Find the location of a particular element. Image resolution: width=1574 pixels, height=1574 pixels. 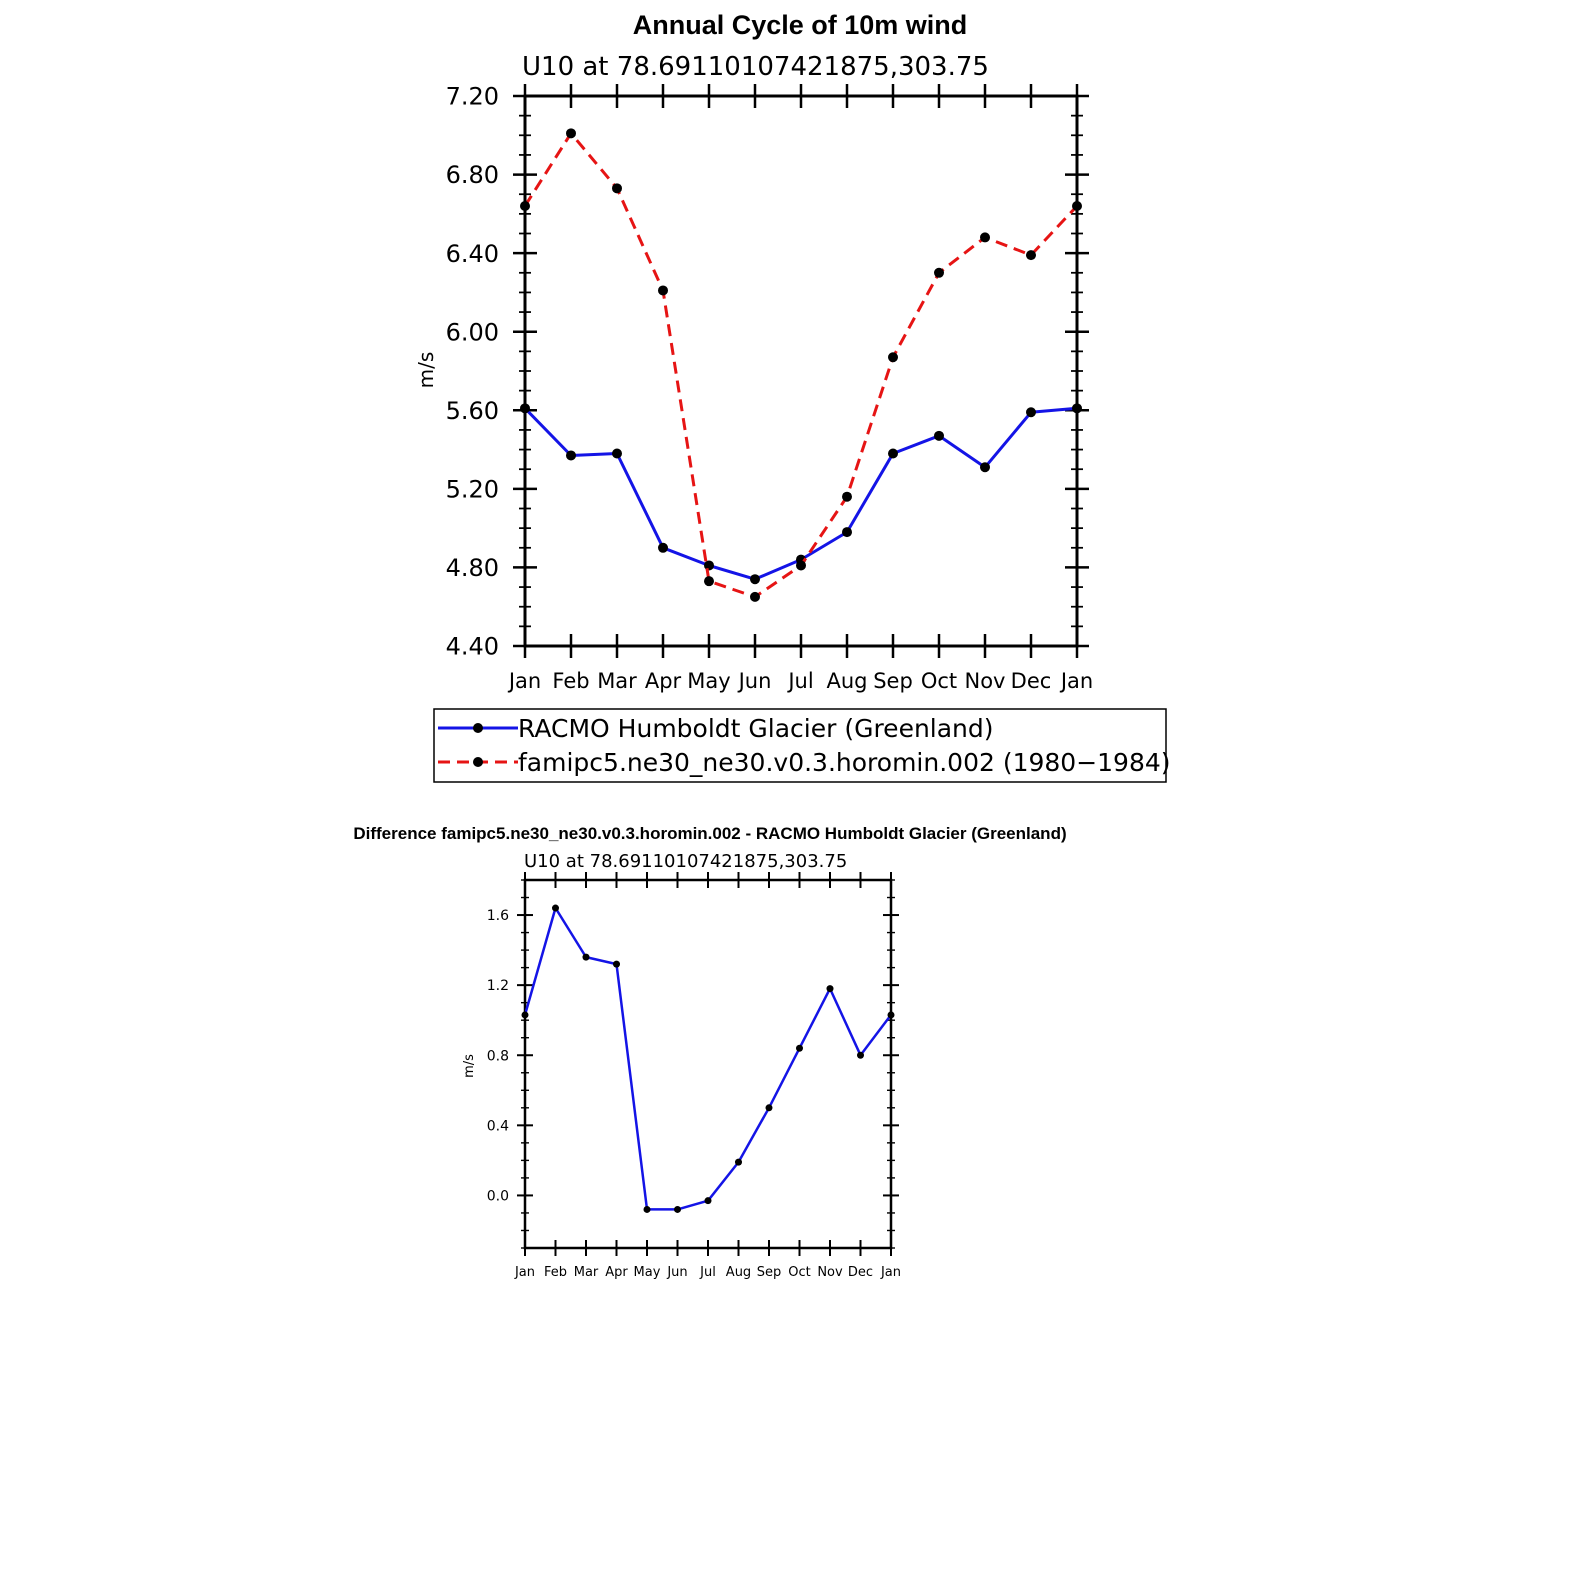

chart1-xtick-labels: Jan Feb Mar Apr May Jun Jul Aug Sep Oct Nov Dec Jan is located at coordinates (800, 681).